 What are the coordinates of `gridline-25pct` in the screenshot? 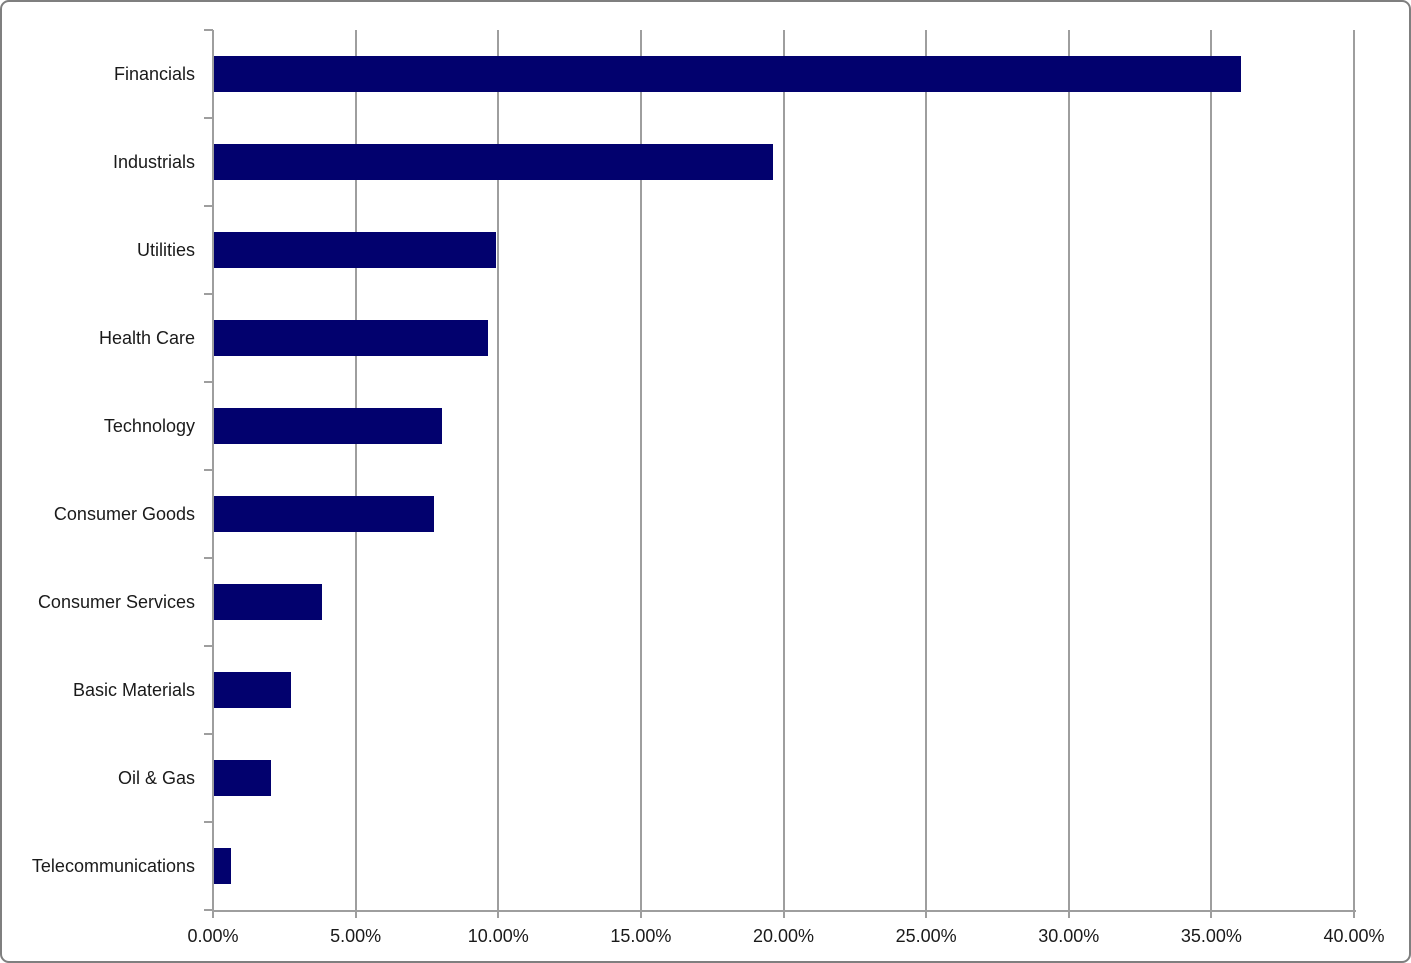 It's located at (926, 470).